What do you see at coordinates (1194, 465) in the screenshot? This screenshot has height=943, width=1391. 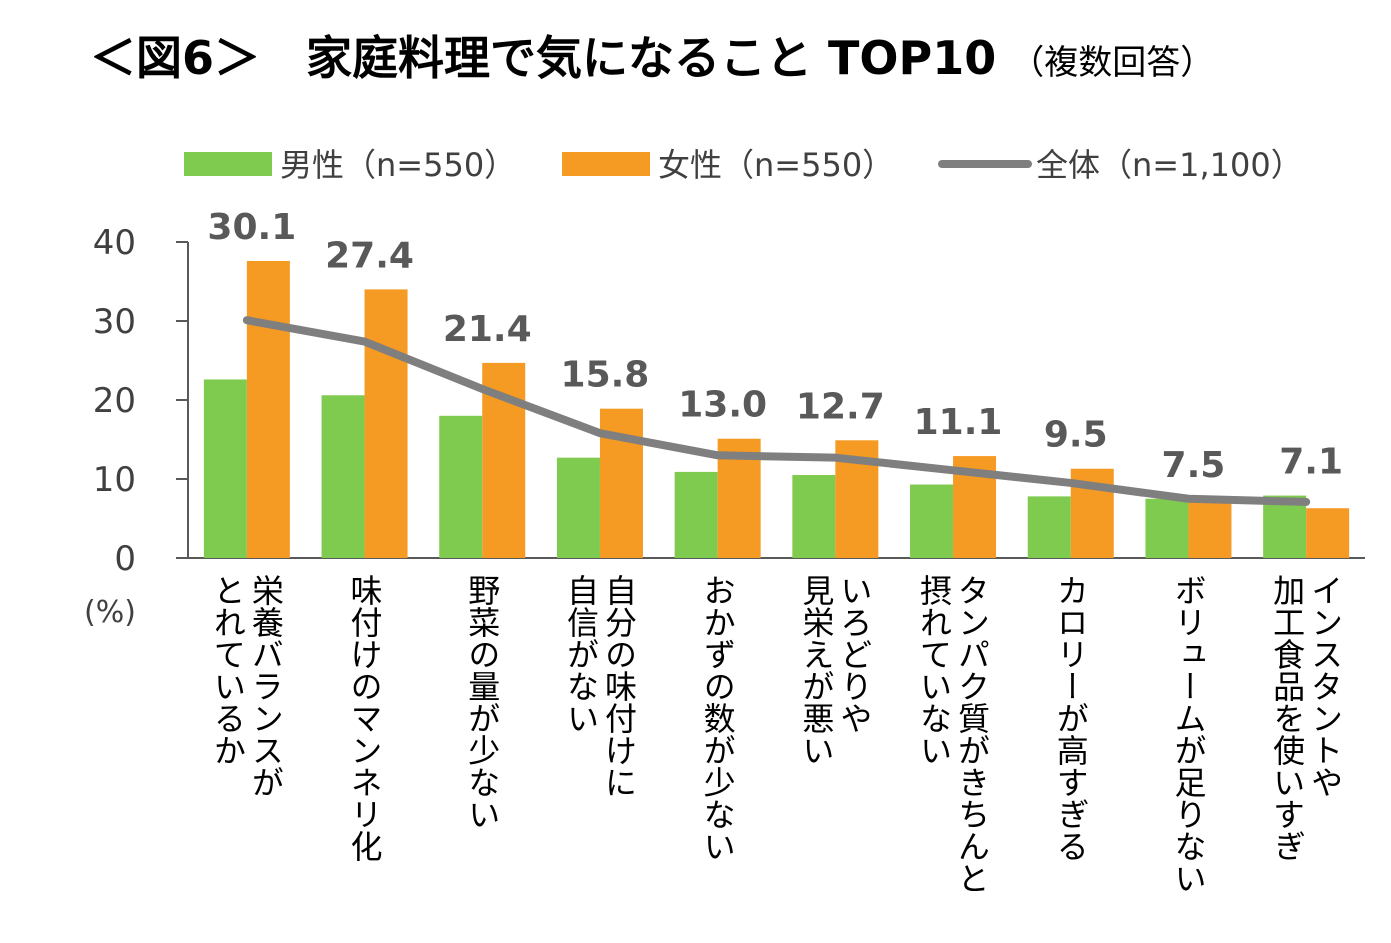 I see `data-label: 7.5` at bounding box center [1194, 465].